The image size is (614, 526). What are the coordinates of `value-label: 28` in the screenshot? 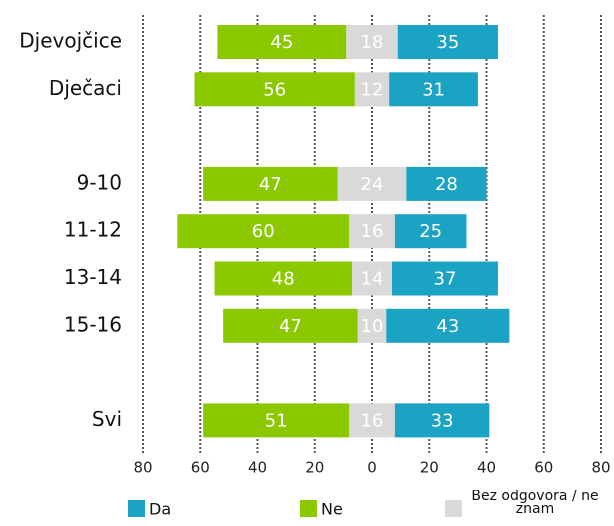 It's located at (446, 184).